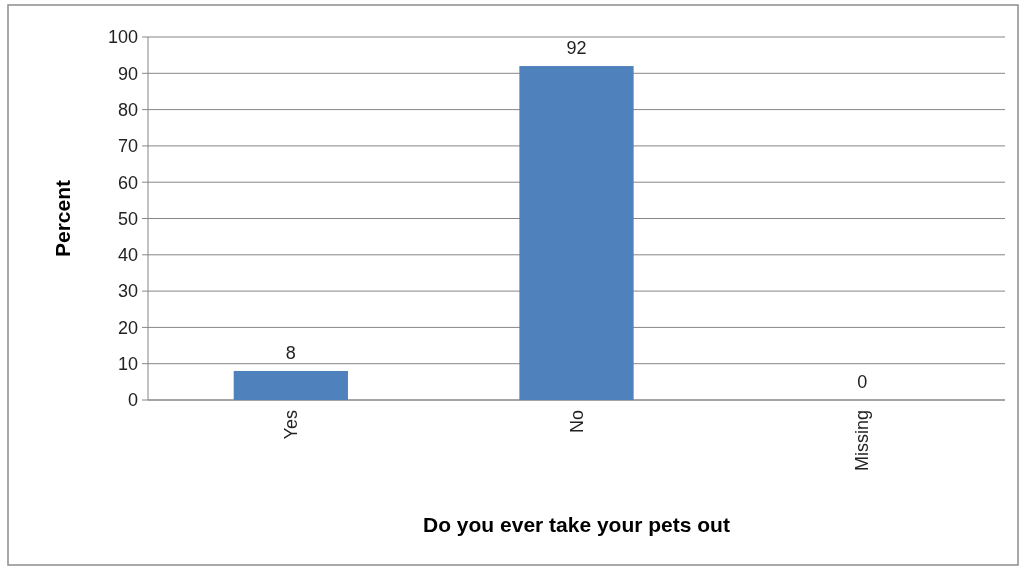  What do you see at coordinates (576, 524) in the screenshot?
I see `x-axis-title: Do you ever take your pets out` at bounding box center [576, 524].